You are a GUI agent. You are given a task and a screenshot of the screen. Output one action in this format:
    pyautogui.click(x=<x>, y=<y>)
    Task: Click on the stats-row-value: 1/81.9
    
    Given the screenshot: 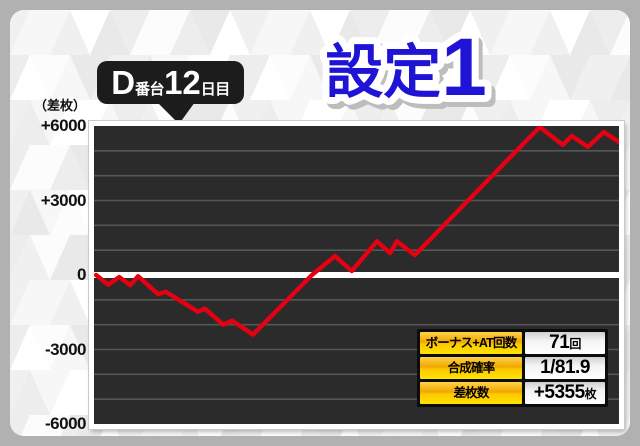 What is the action you would take?
    pyautogui.click(x=565, y=368)
    